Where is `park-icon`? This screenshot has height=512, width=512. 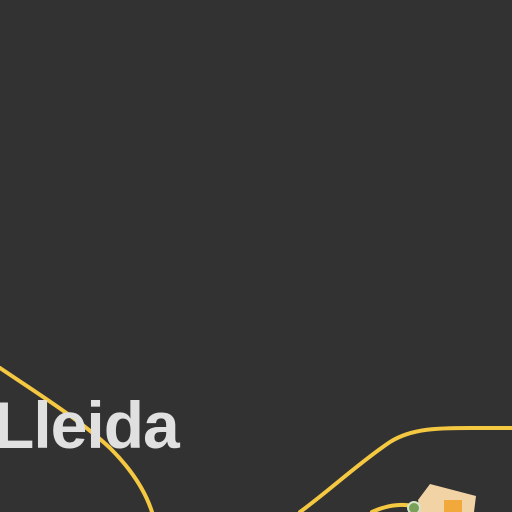 park-icon is located at coordinates (414, 506).